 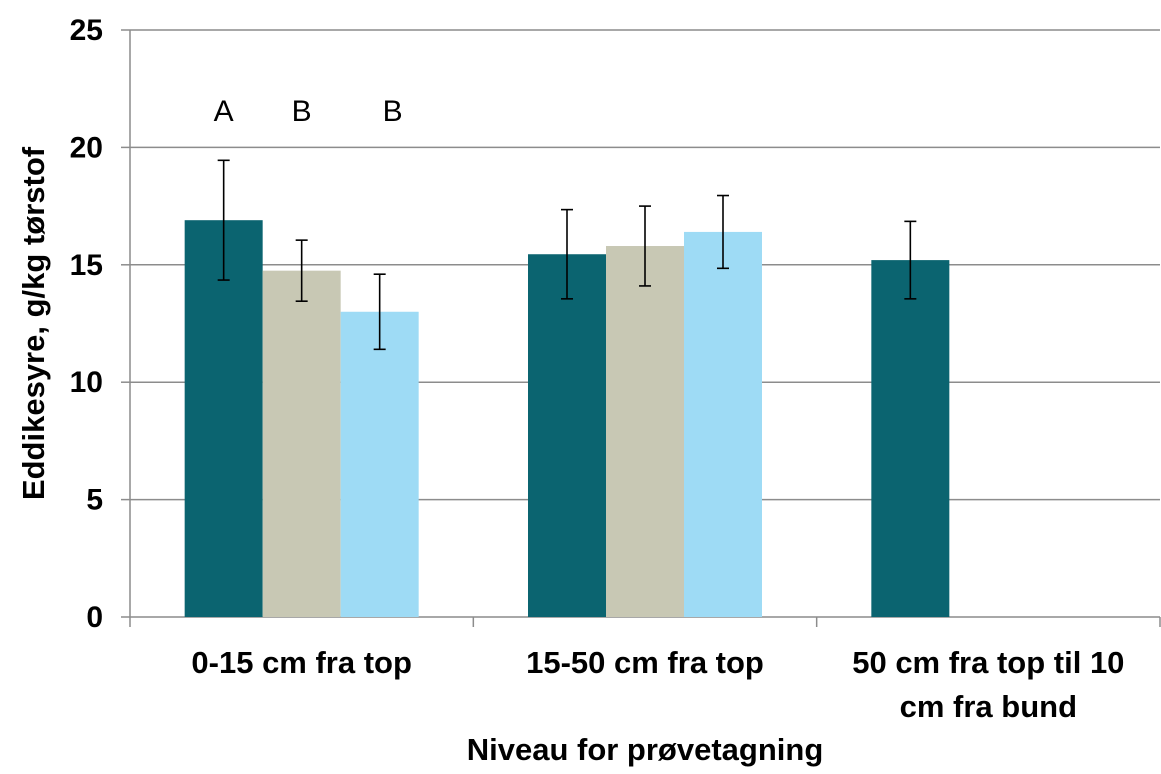 What do you see at coordinates (33, 323) in the screenshot?
I see `y-axis-title: Eddikesyre, g/kg tørstof` at bounding box center [33, 323].